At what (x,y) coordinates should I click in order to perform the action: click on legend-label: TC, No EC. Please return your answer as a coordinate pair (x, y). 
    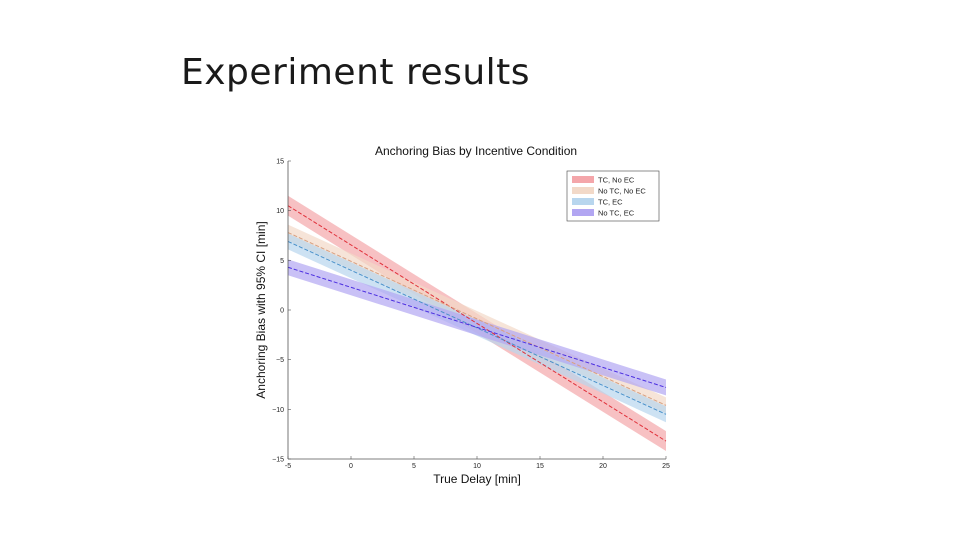
    Looking at the image, I should click on (616, 180).